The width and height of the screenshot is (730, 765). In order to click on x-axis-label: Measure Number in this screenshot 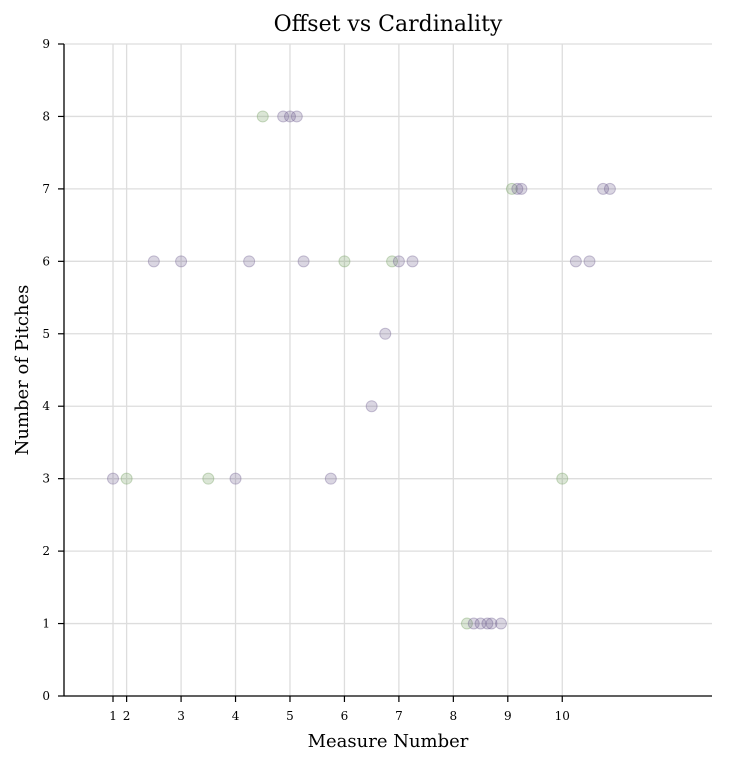, I will do `click(388, 741)`.